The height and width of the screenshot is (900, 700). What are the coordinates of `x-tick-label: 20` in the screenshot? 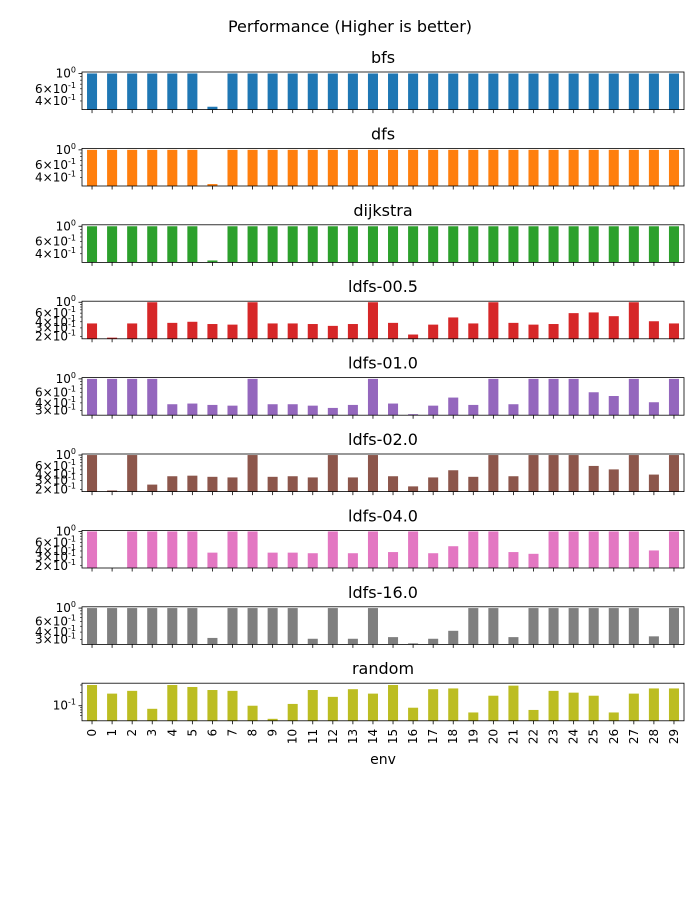 It's located at (493, 736).